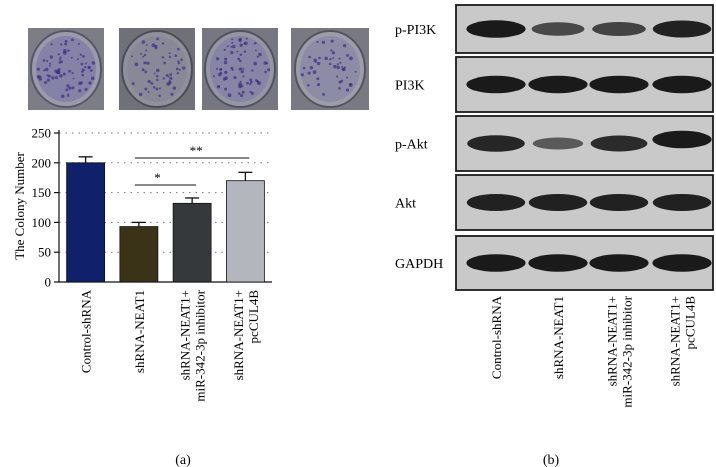 Image resolution: width=716 pixels, height=467 pixels. What do you see at coordinates (245, 231) in the screenshot?
I see `bar` at bounding box center [245, 231].